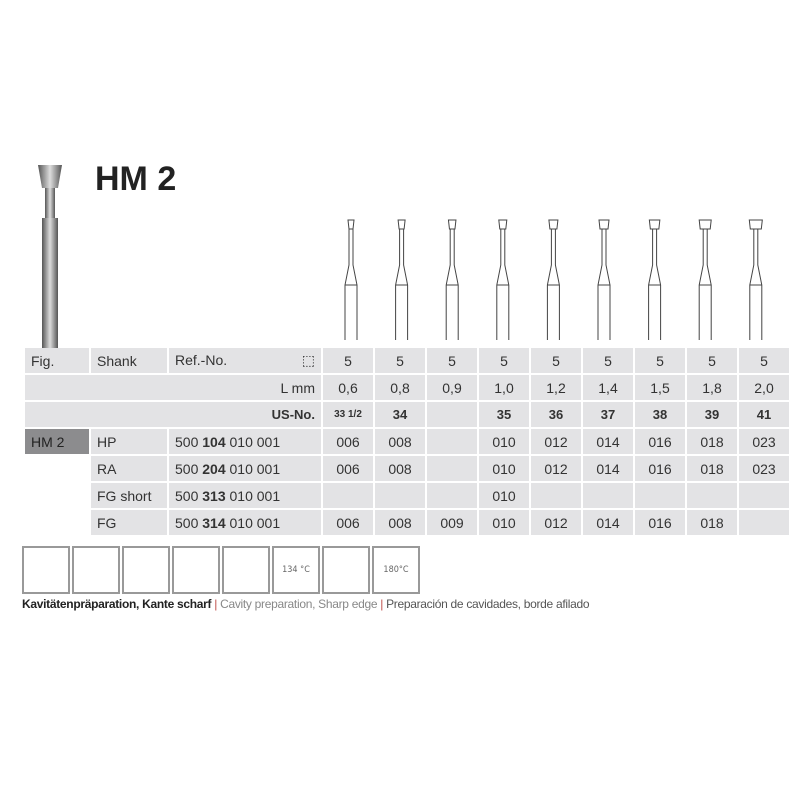 The width and height of the screenshot is (800, 800). I want to click on caption-es: Preparación de cavidades, borde afilado, so click(488, 604).